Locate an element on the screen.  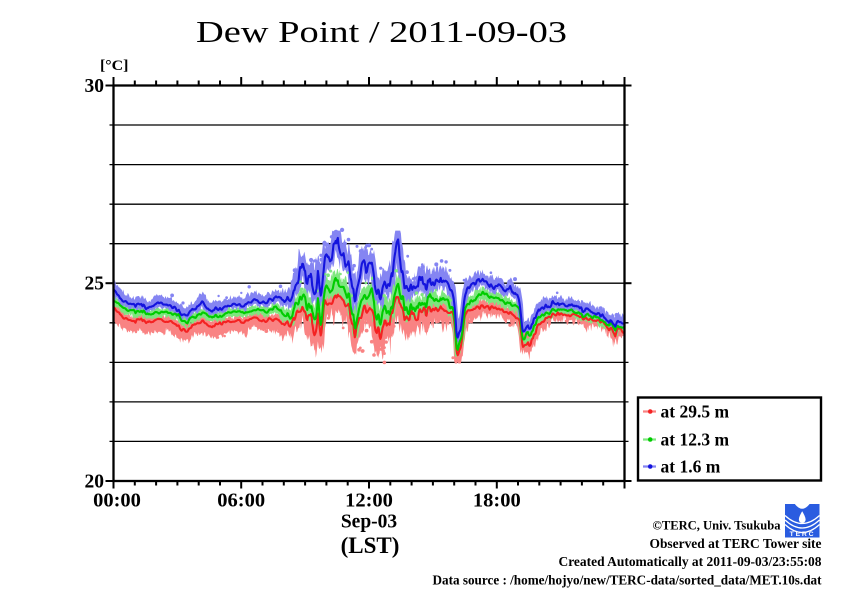
svg-text: Dew Point / 2011-09-03 is located at coordinates (381, 32).